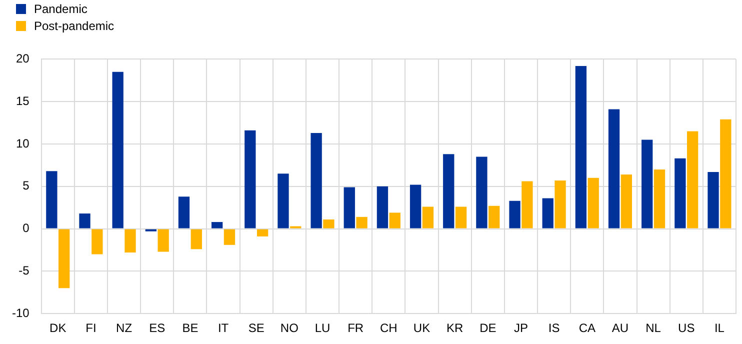 The image size is (742, 344). Describe the element at coordinates (654, 328) in the screenshot. I see `x-tick-label: NL` at that location.